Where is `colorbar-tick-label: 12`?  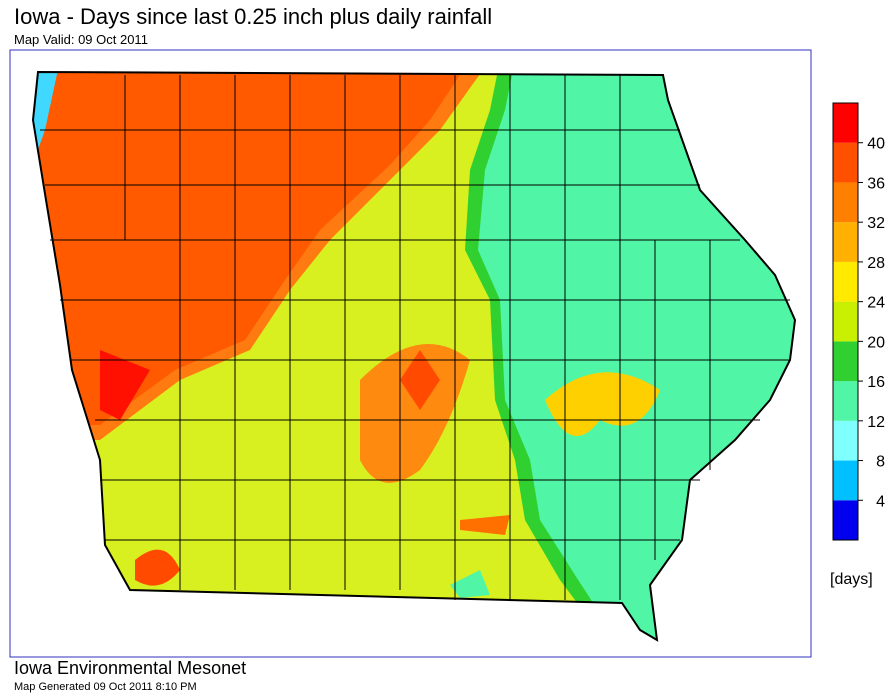
colorbar-tick-label: 12 is located at coordinates (876, 422).